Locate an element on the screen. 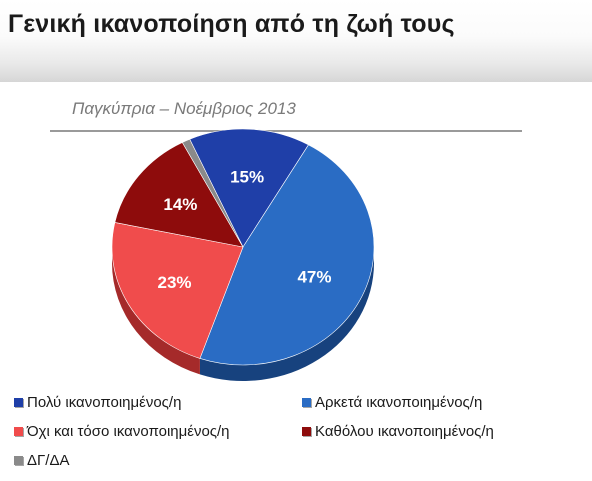 The image size is (592, 481). legend-label: Πολύ ικανοποιημένος/η is located at coordinates (104, 402).